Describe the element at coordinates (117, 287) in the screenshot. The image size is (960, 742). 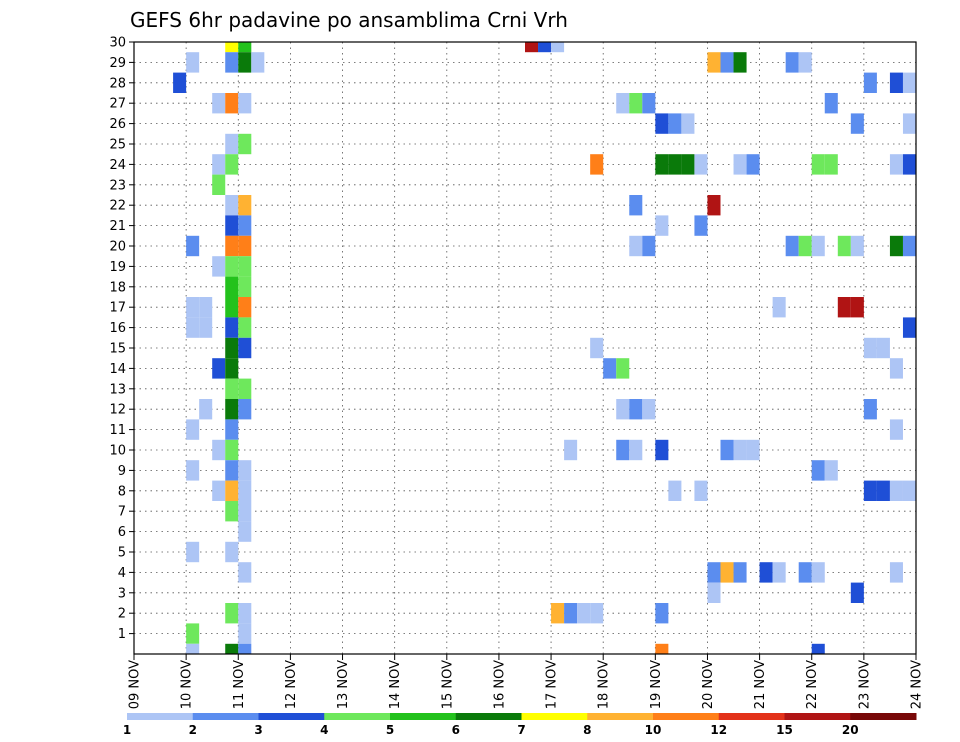
I see `y-tick-label: 18` at that location.